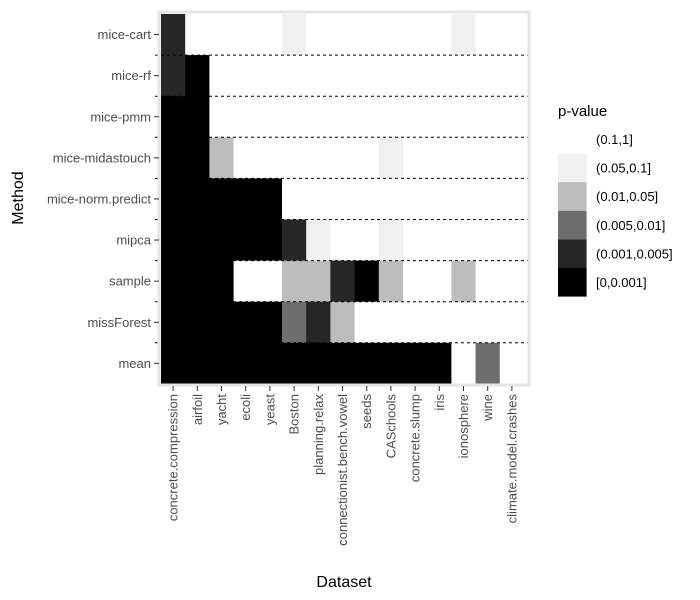  Describe the element at coordinates (487, 408) in the screenshot. I see `x-tick-label: wine` at that location.